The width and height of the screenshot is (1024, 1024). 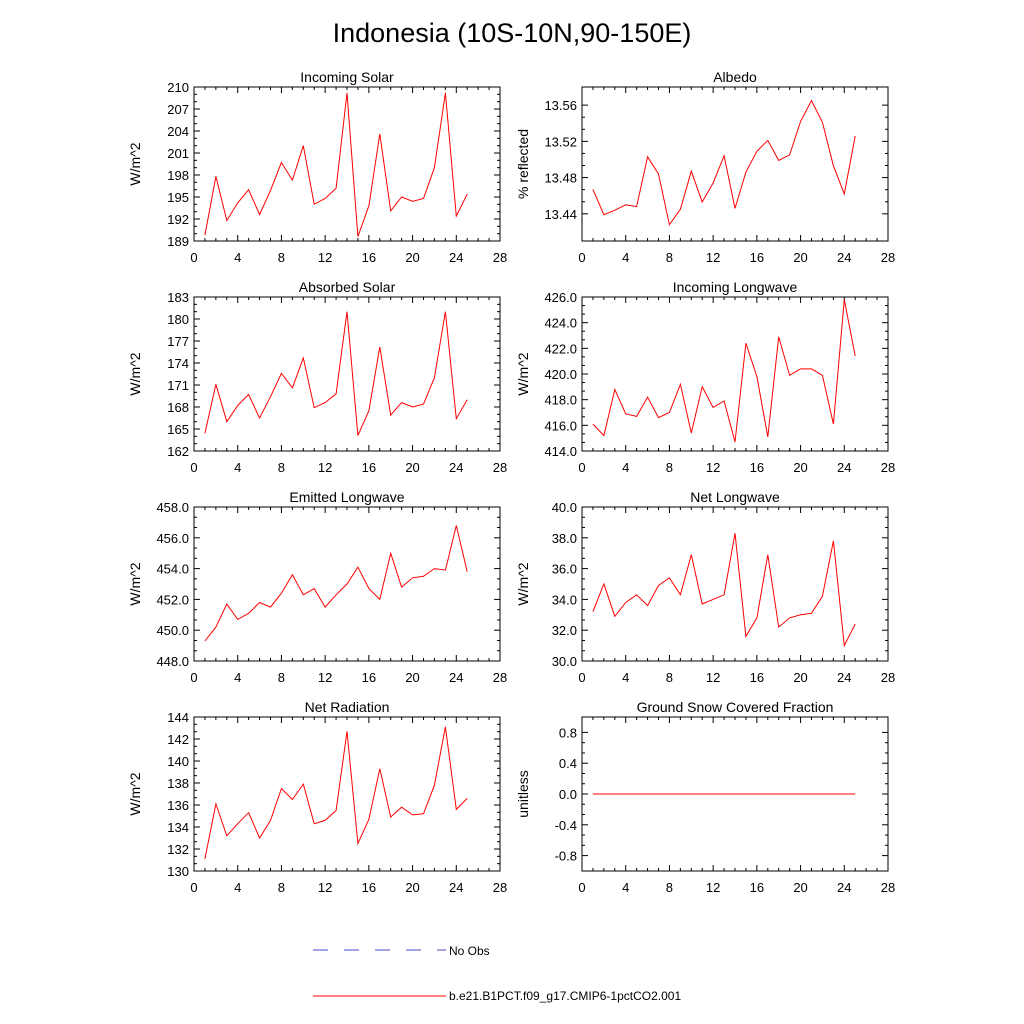 What do you see at coordinates (178, 297) in the screenshot?
I see `absorbed-solar-ytick-label: 183` at bounding box center [178, 297].